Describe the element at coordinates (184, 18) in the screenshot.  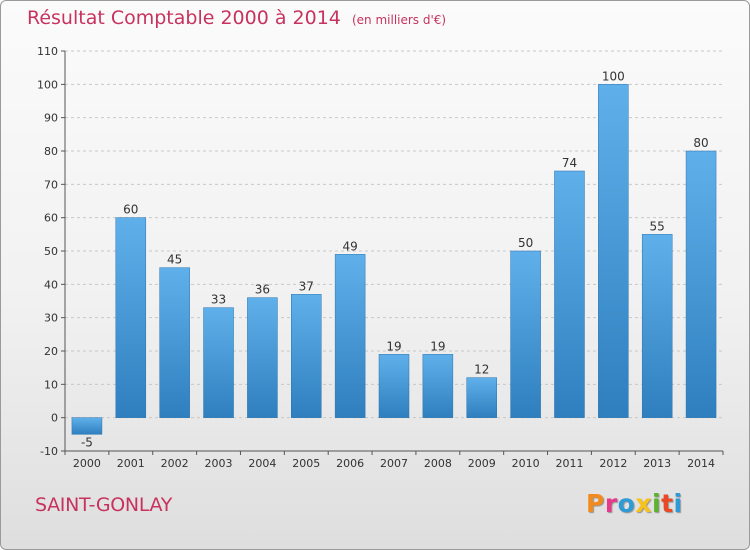
I see `chart-title: Résultat Comptable 2000 à 2014` at that location.